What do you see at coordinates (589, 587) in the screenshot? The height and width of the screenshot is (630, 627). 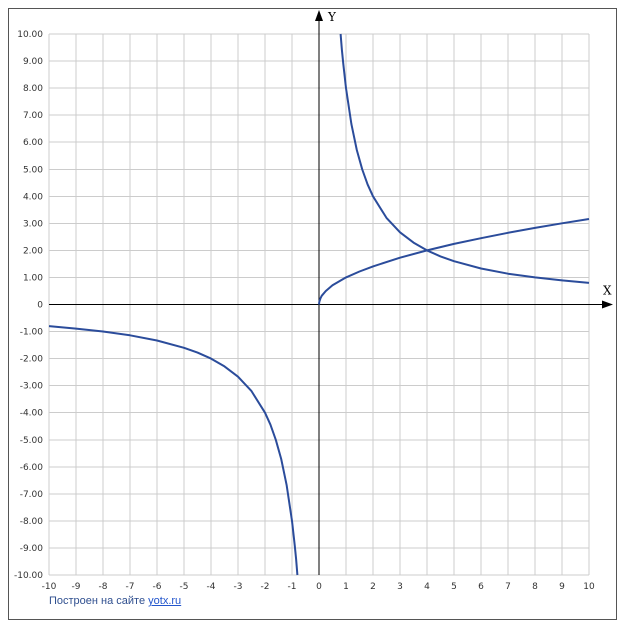 I see `x-tick-label: 10` at bounding box center [589, 587].